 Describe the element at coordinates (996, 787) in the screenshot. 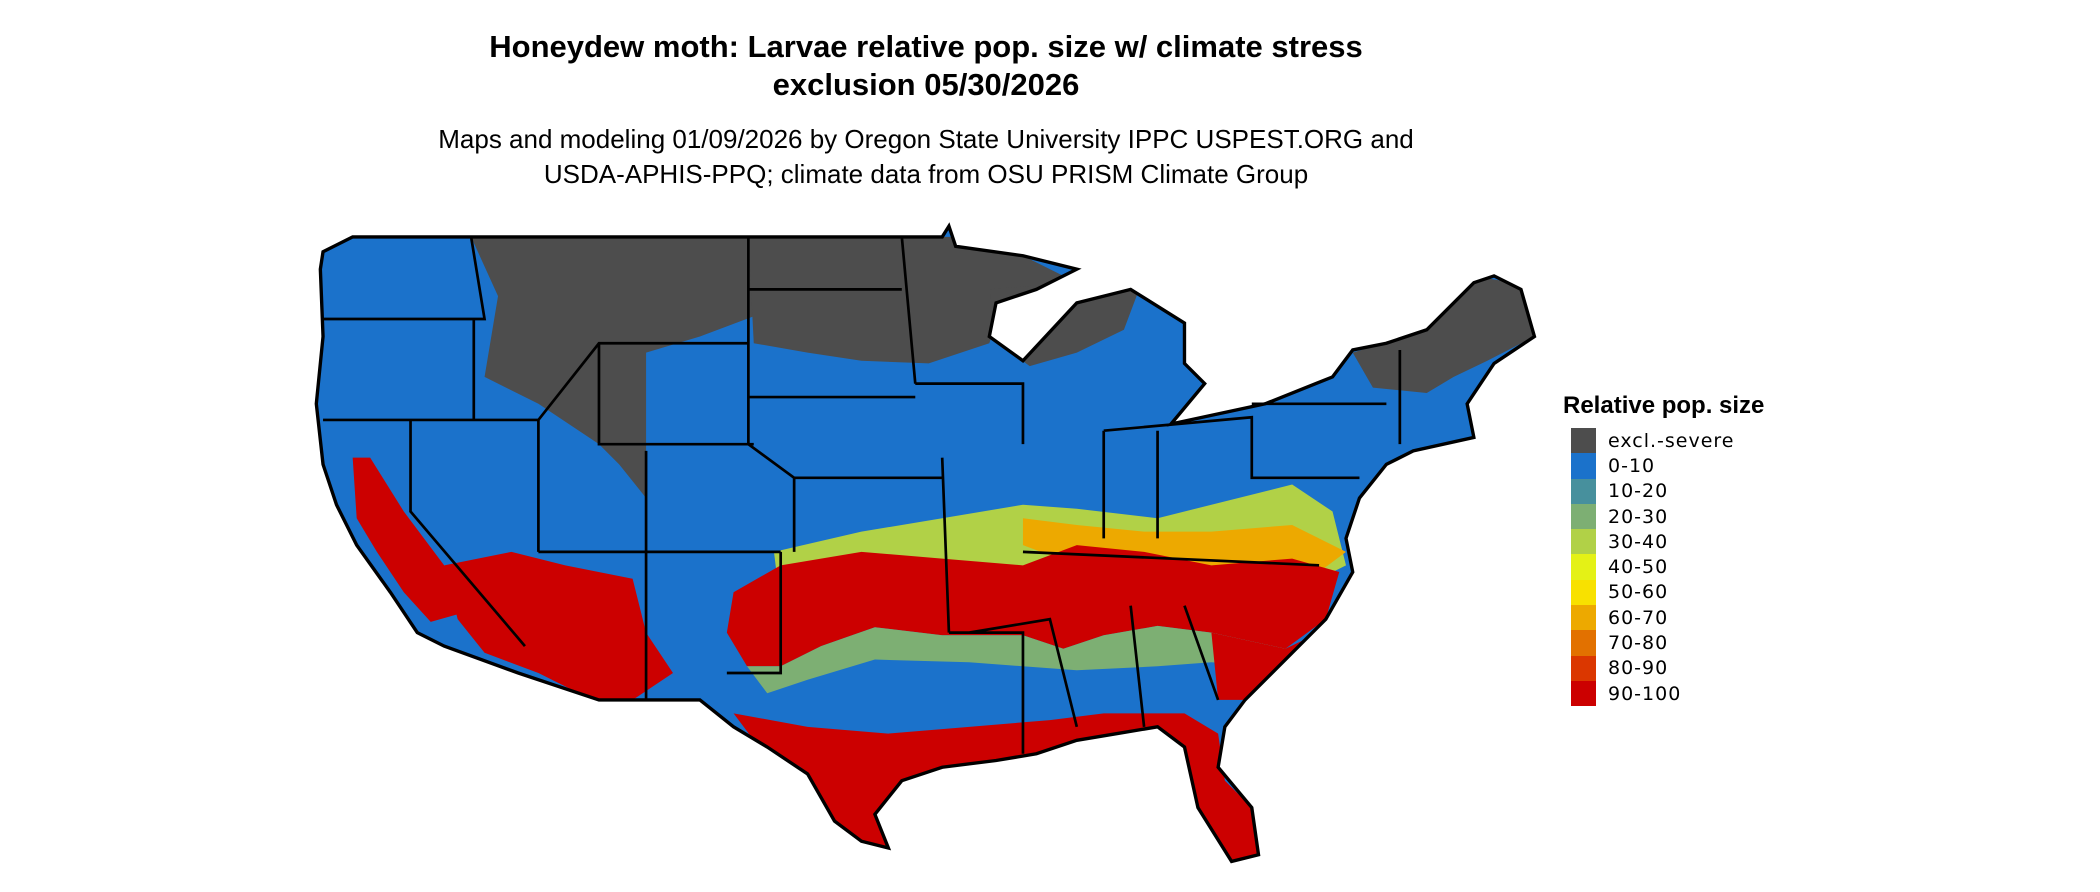

I see `region-high-gulf-coast` at that location.